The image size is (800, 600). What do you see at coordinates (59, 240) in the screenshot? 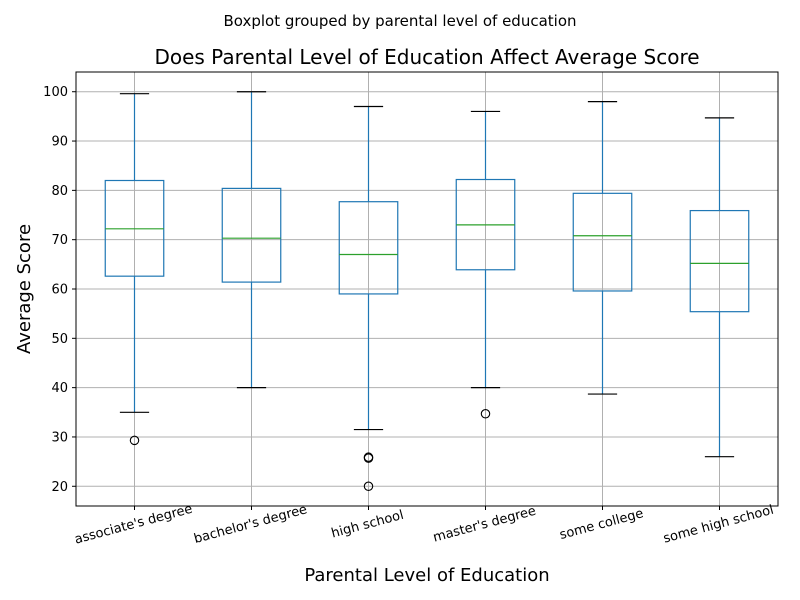
I see `y-tick-label: 70` at bounding box center [59, 240].